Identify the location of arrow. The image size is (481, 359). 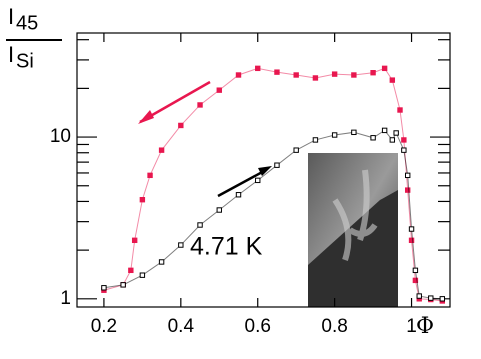
(242, 183).